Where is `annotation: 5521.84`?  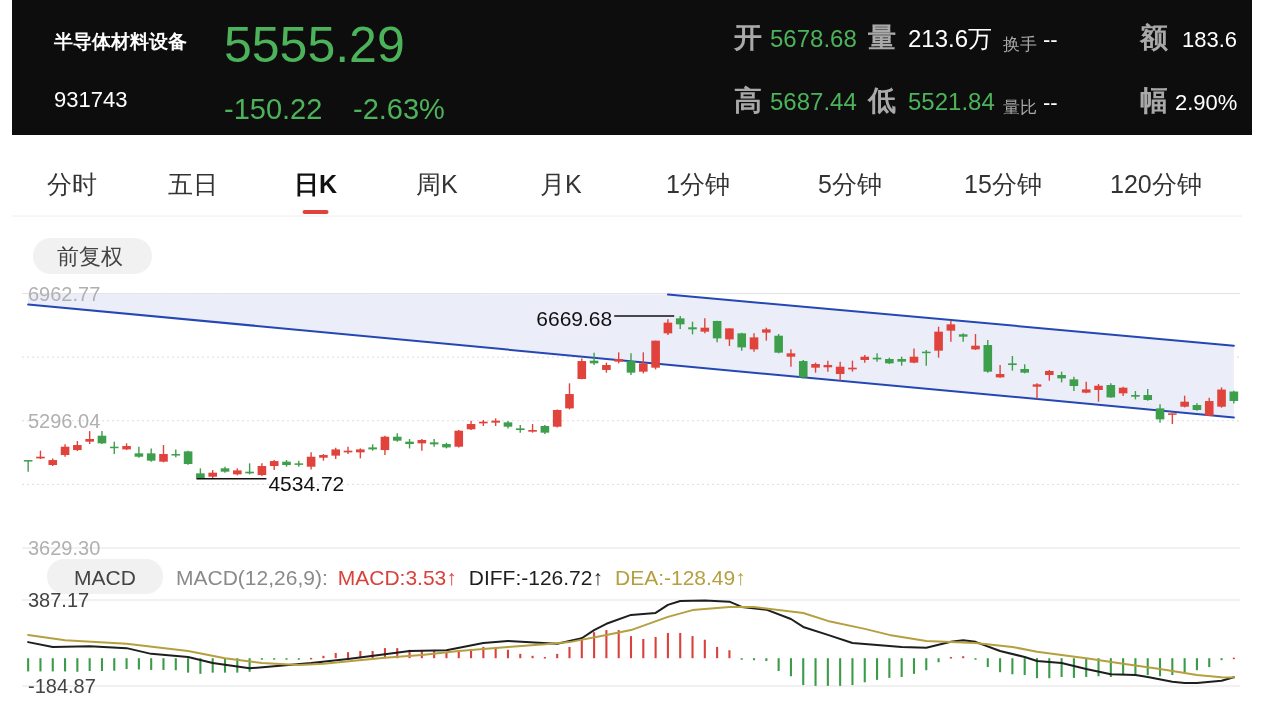
annotation: 5521.84 is located at coordinates (951, 101).